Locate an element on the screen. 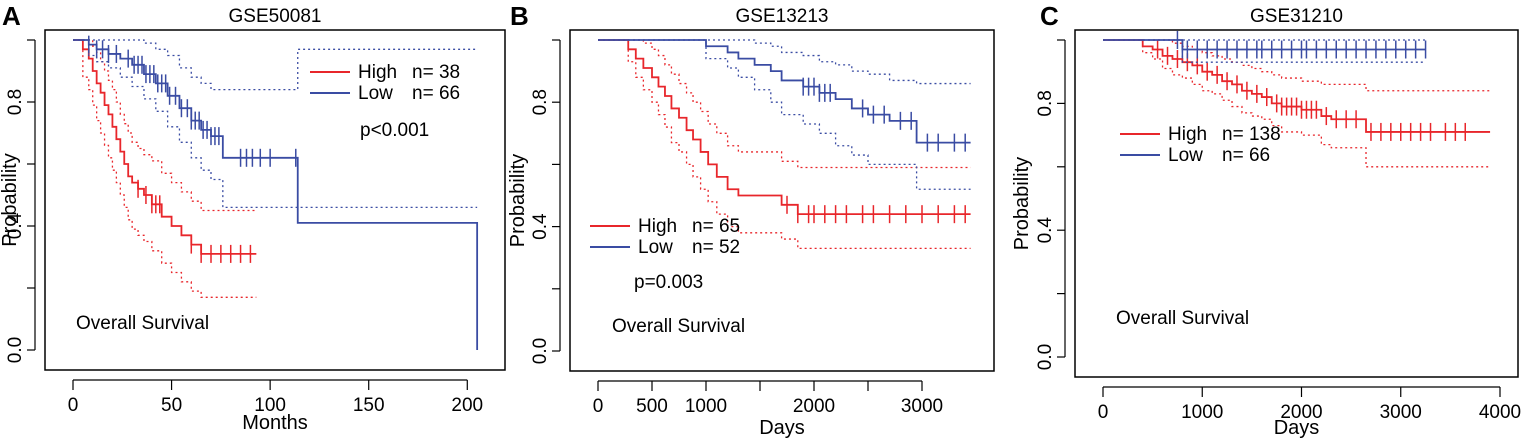 The width and height of the screenshot is (1533, 444). legend-count: n= 52 is located at coordinates (716, 247).